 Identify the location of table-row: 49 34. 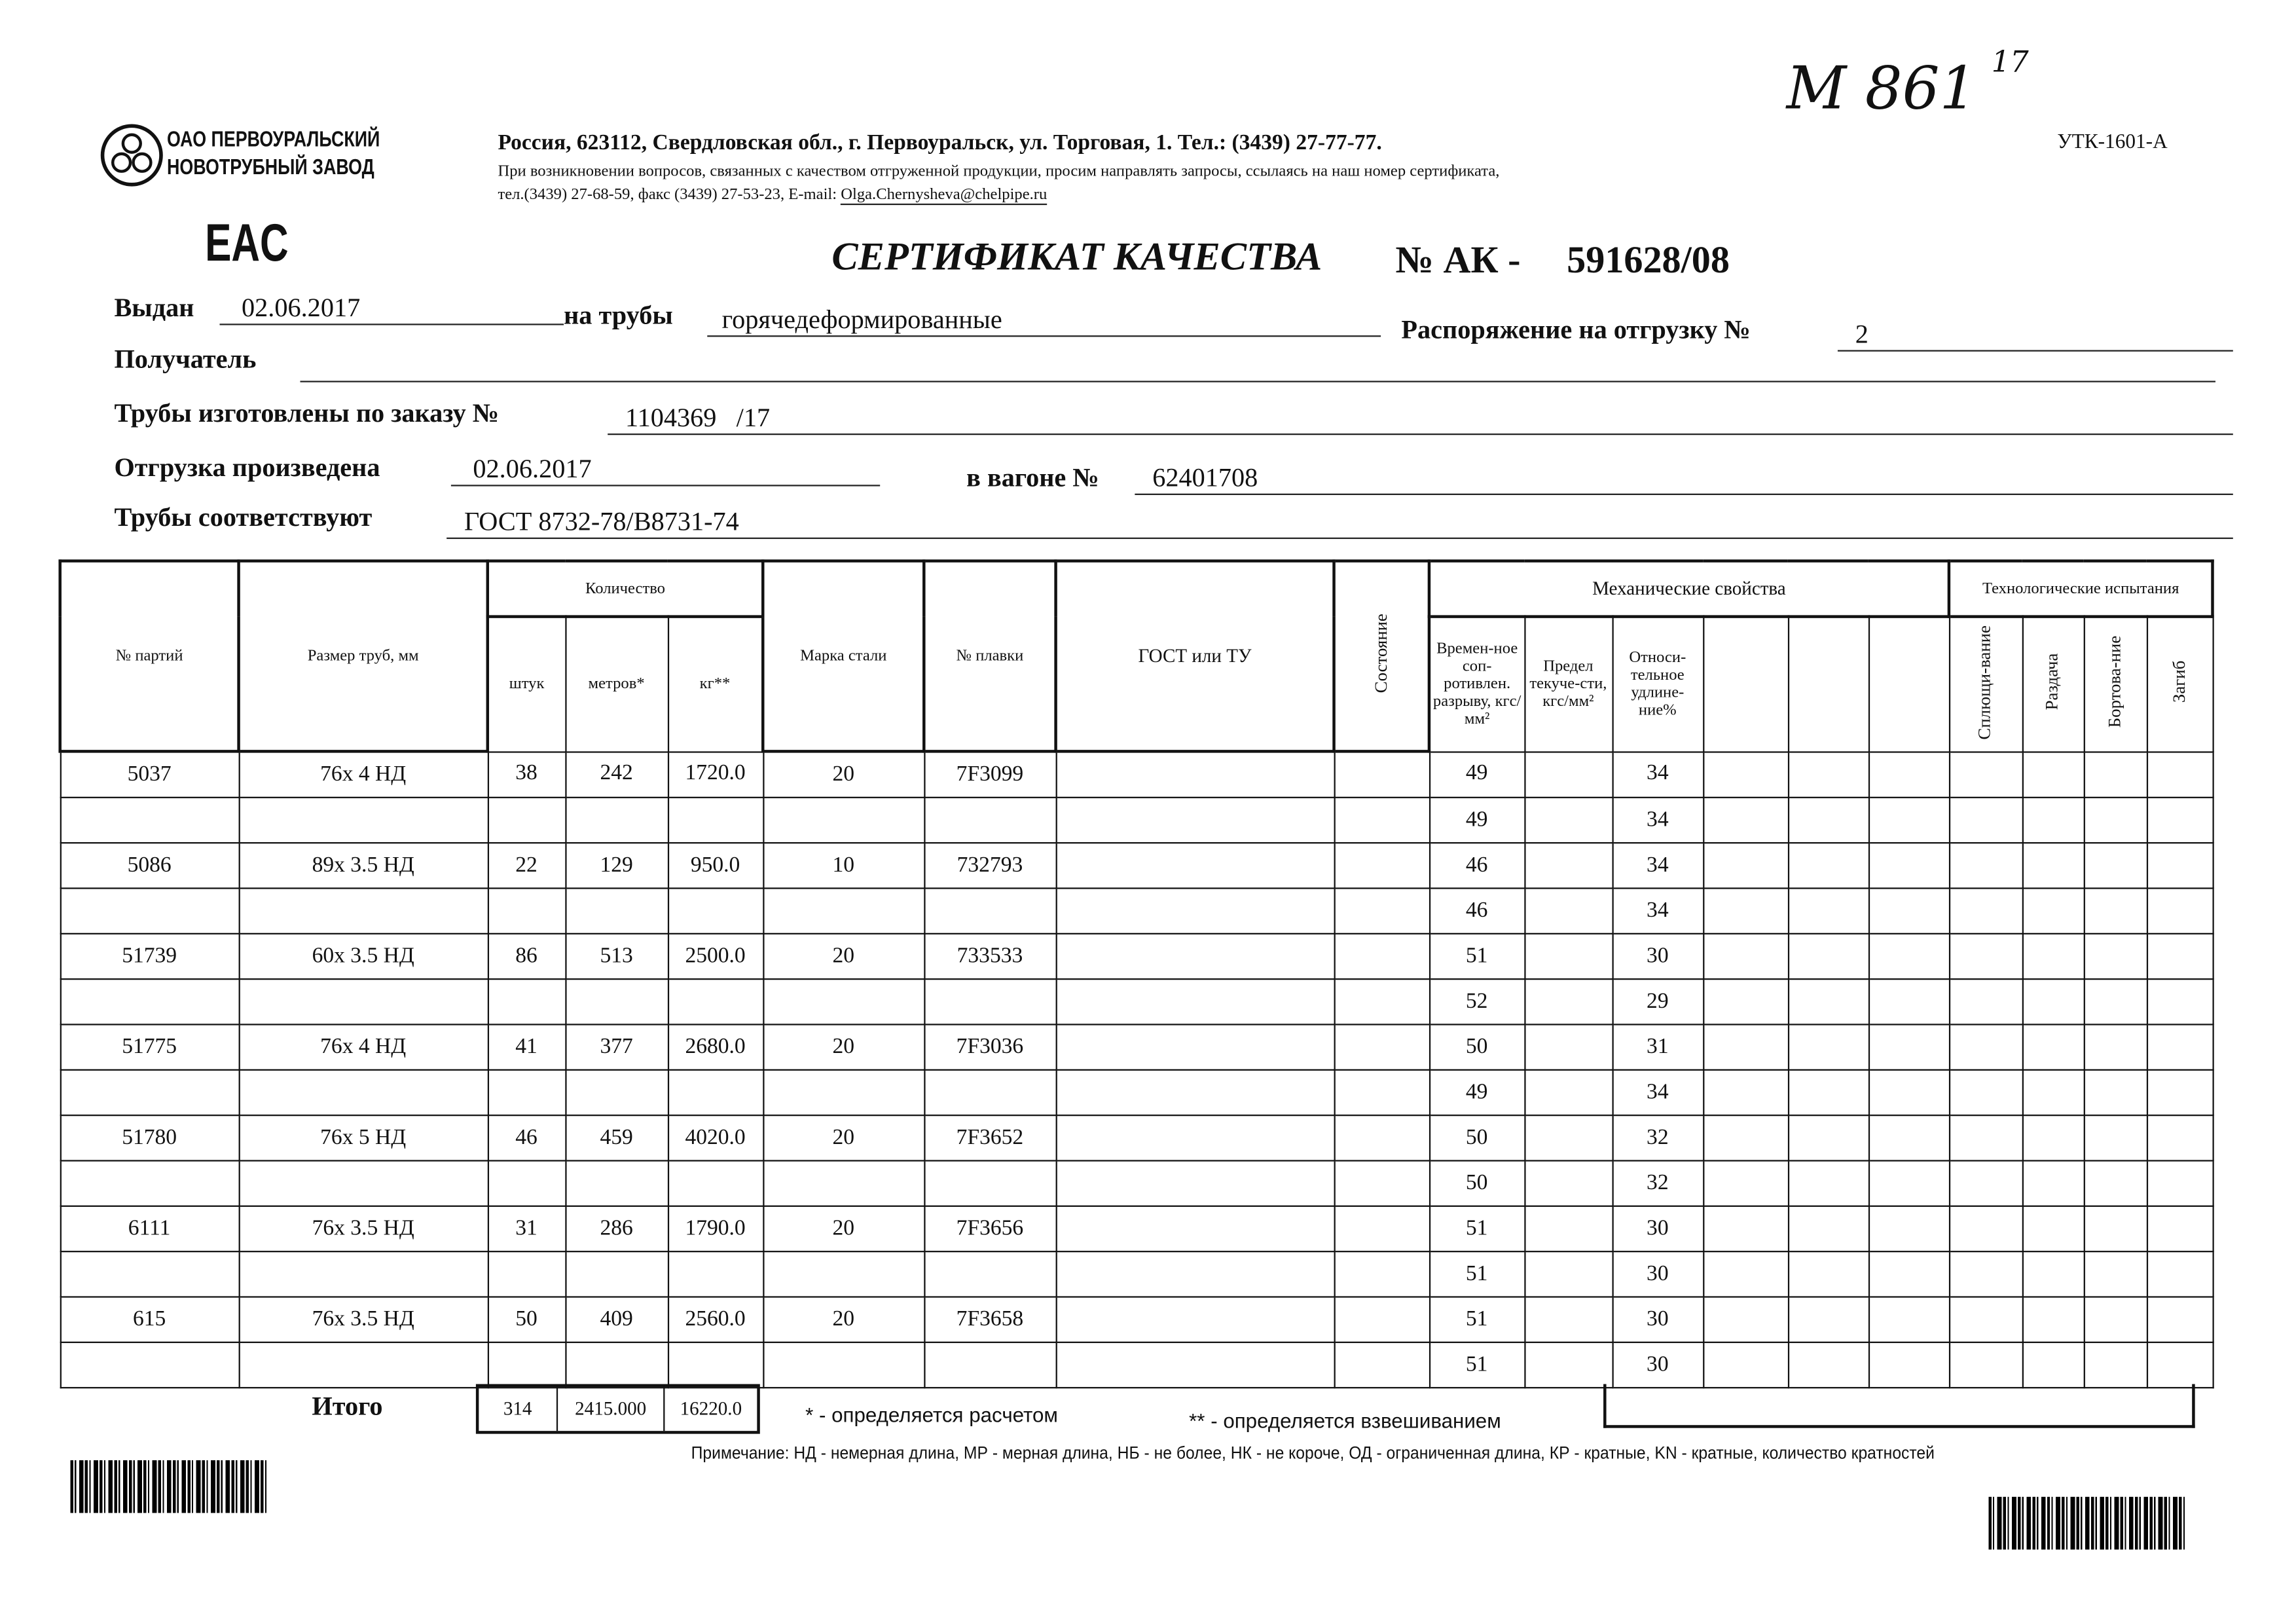
(1136, 1092).